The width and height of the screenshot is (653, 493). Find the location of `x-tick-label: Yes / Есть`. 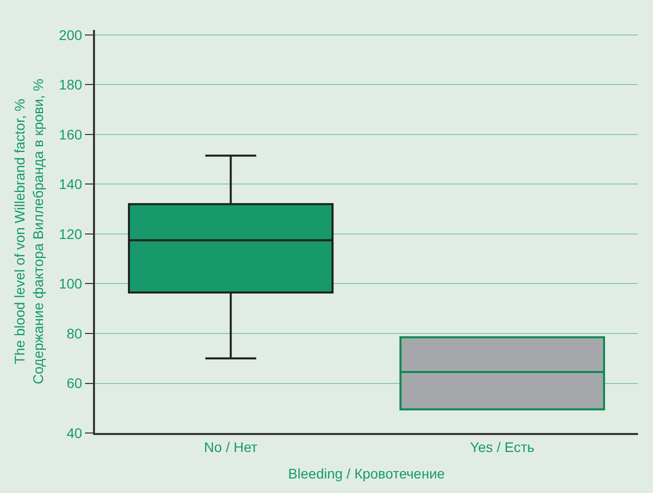

x-tick-label: Yes / Есть is located at coordinates (502, 446).